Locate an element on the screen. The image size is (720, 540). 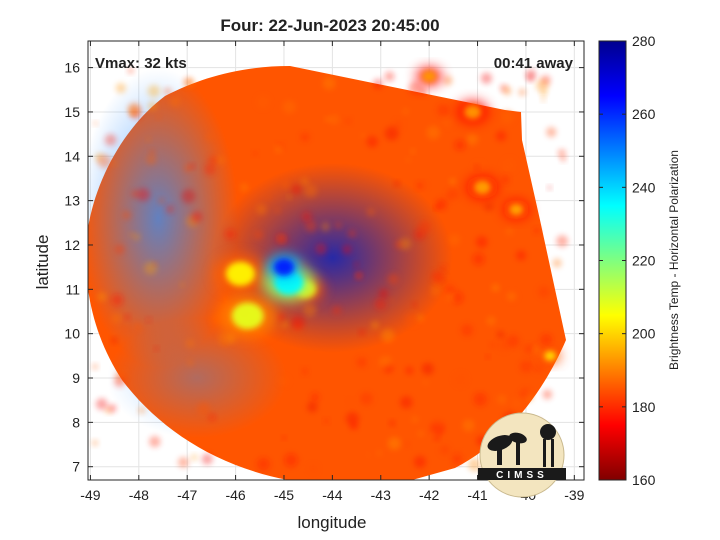
x-tick-label: -41 is located at coordinates (477, 495).